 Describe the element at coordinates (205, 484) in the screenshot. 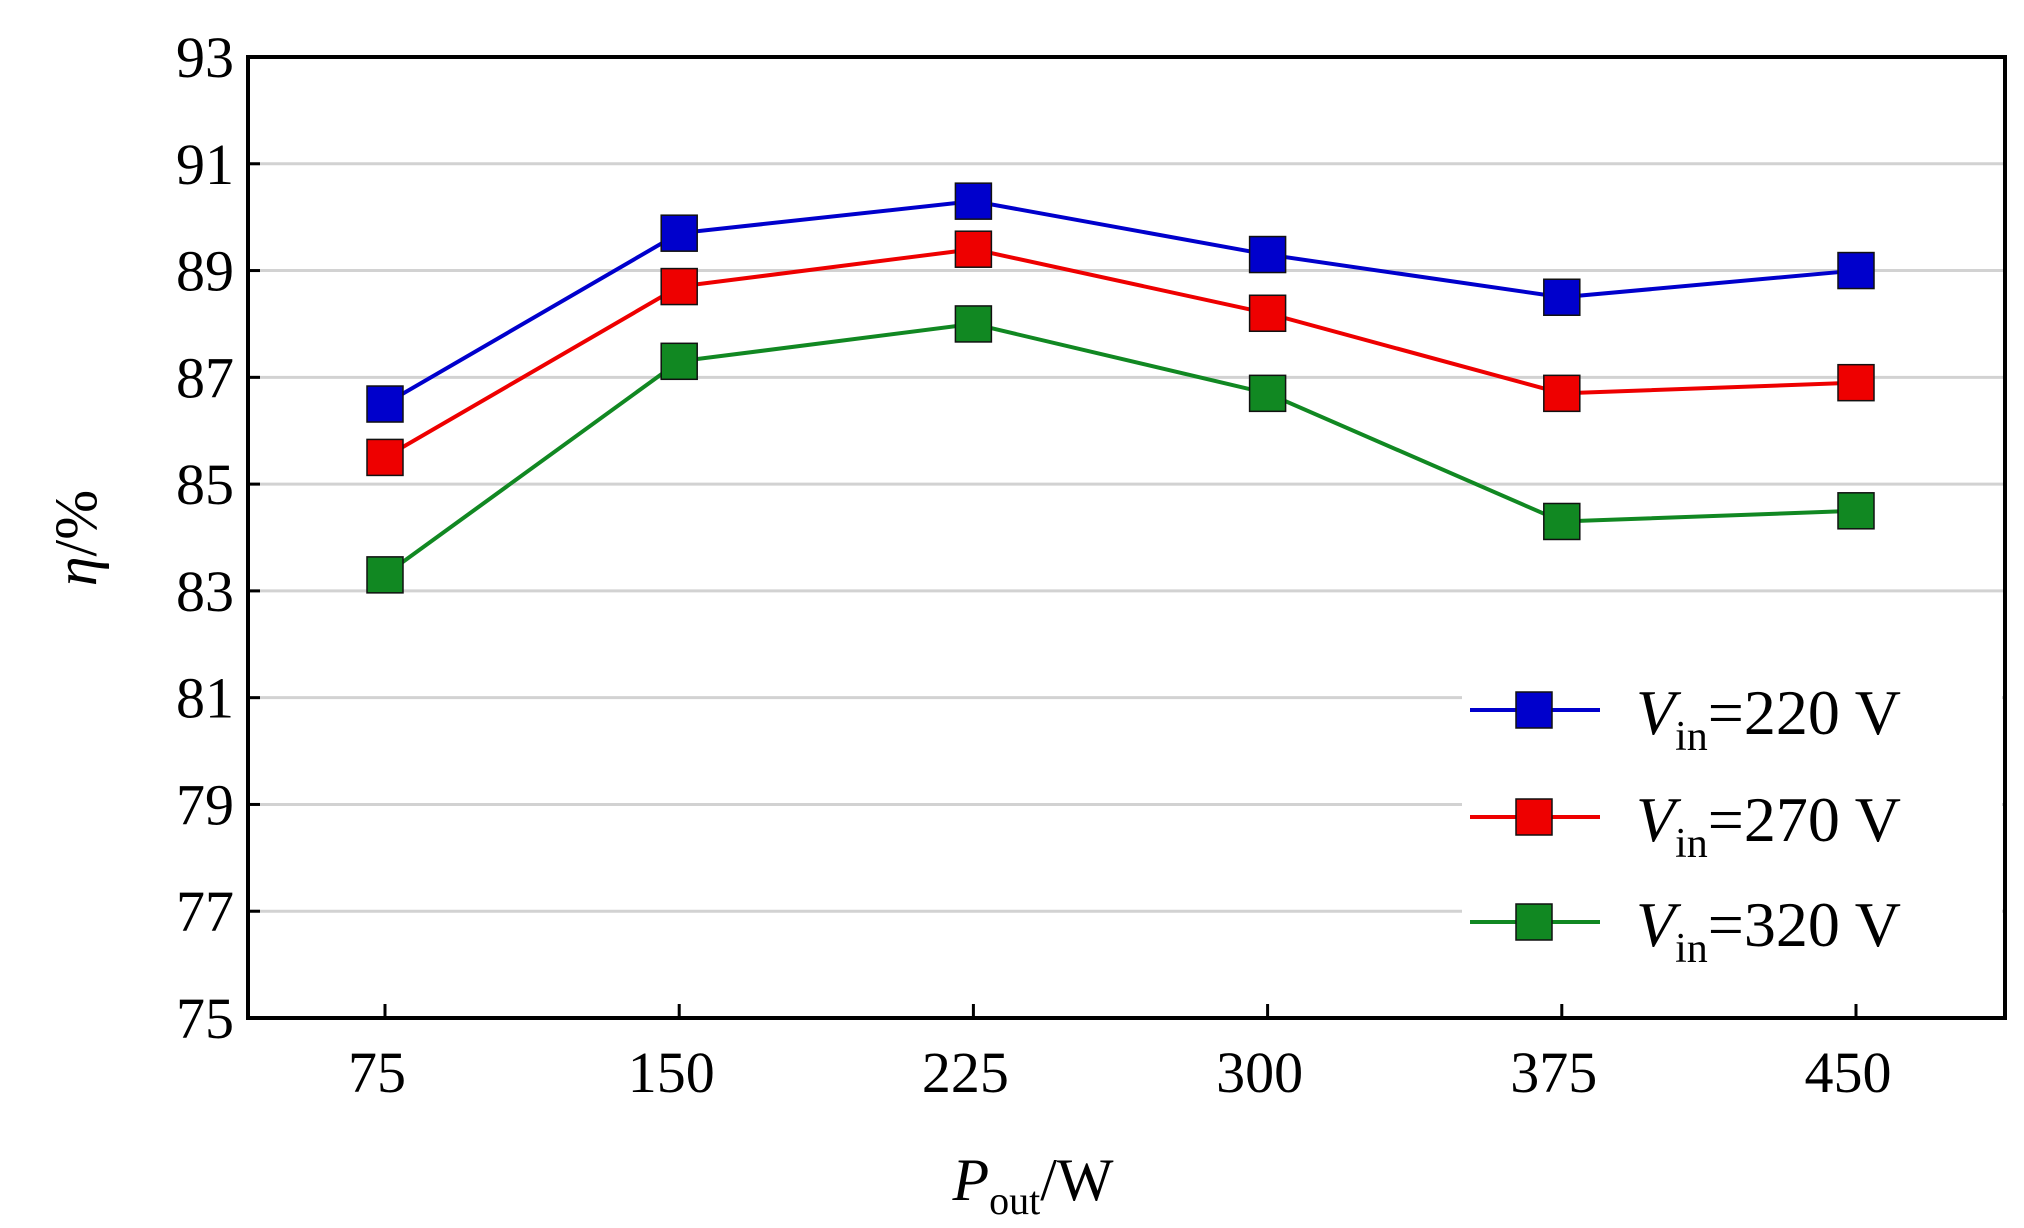

I see `y-tick-label: 85` at that location.